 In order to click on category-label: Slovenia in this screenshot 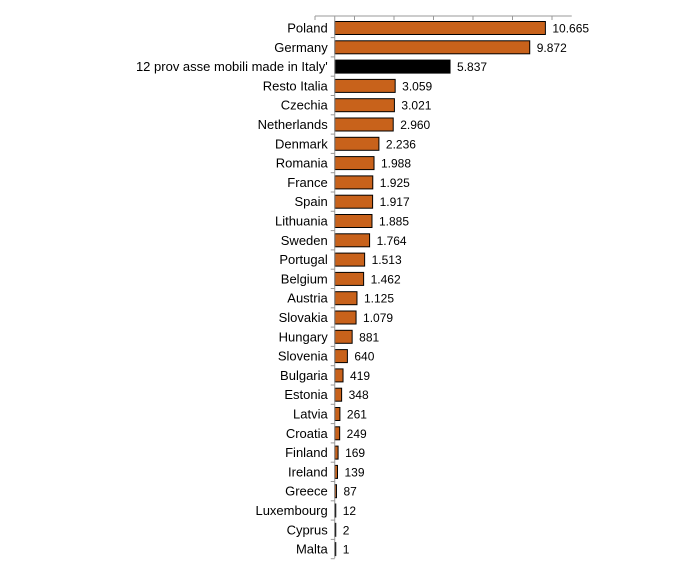, I will do `click(303, 356)`.